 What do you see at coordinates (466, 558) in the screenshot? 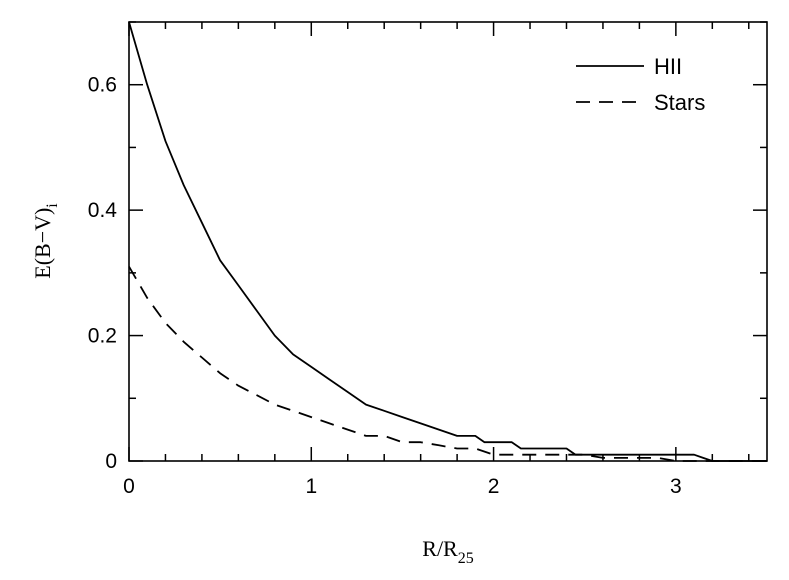
I see `x-axis-label-subscript: 25` at bounding box center [466, 558].